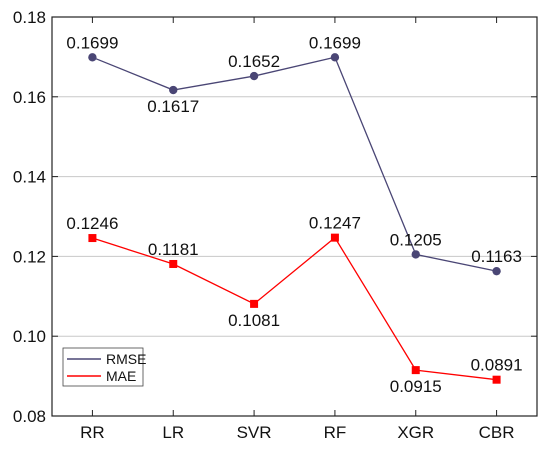  What do you see at coordinates (496, 256) in the screenshot?
I see `data-label: 0.1163` at bounding box center [496, 256].